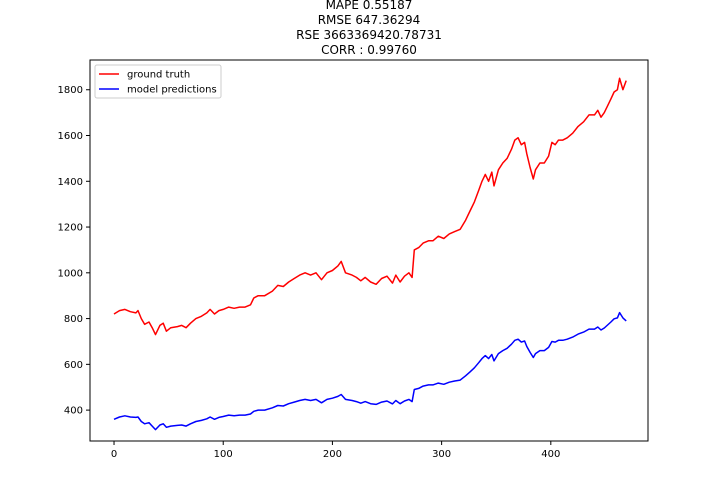 The height and width of the screenshot is (504, 720). Describe the element at coordinates (70, 273) in the screenshot. I see `y-tick-label: 1000` at that location.